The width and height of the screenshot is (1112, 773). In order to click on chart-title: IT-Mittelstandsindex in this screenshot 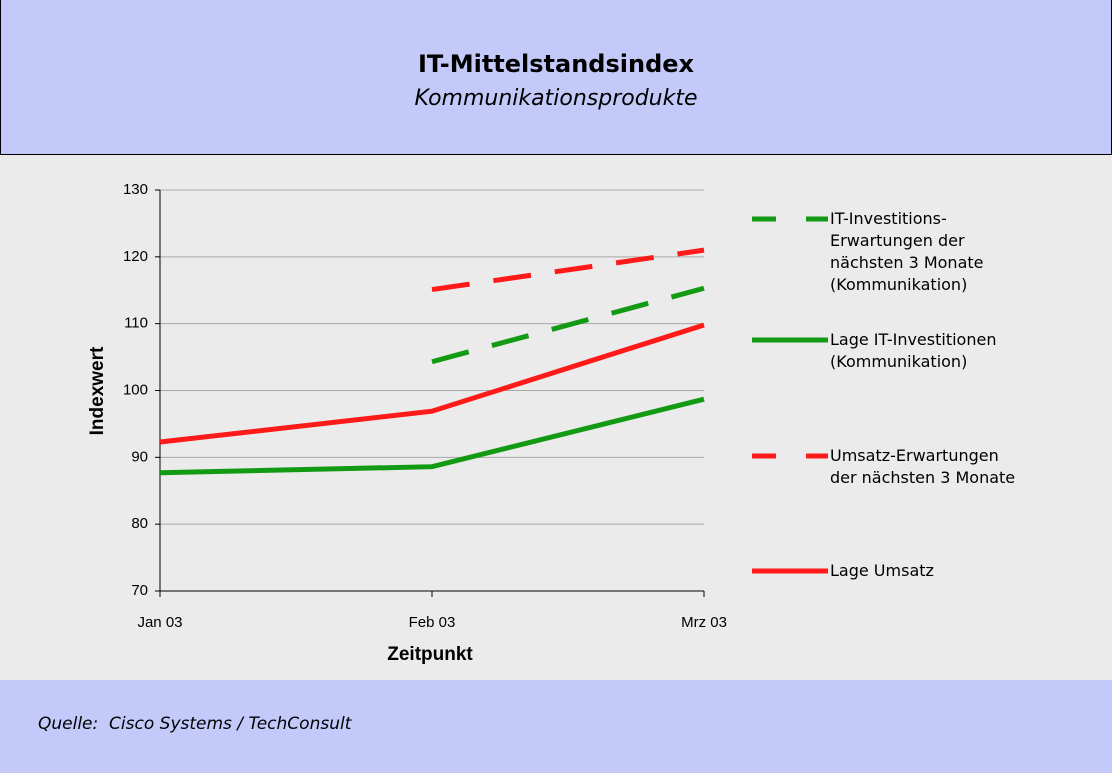, I will do `click(556, 64)`.